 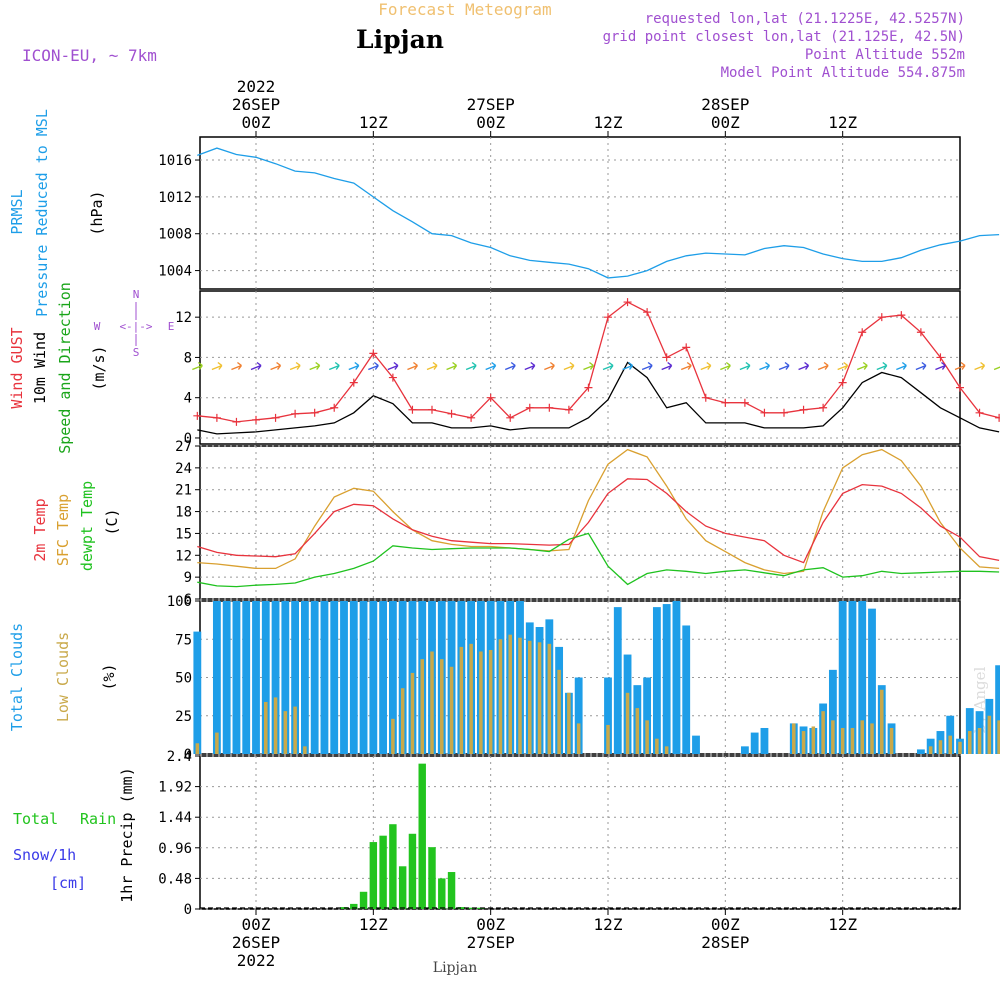 I want to click on compass-n: N, so click(x=136, y=294).